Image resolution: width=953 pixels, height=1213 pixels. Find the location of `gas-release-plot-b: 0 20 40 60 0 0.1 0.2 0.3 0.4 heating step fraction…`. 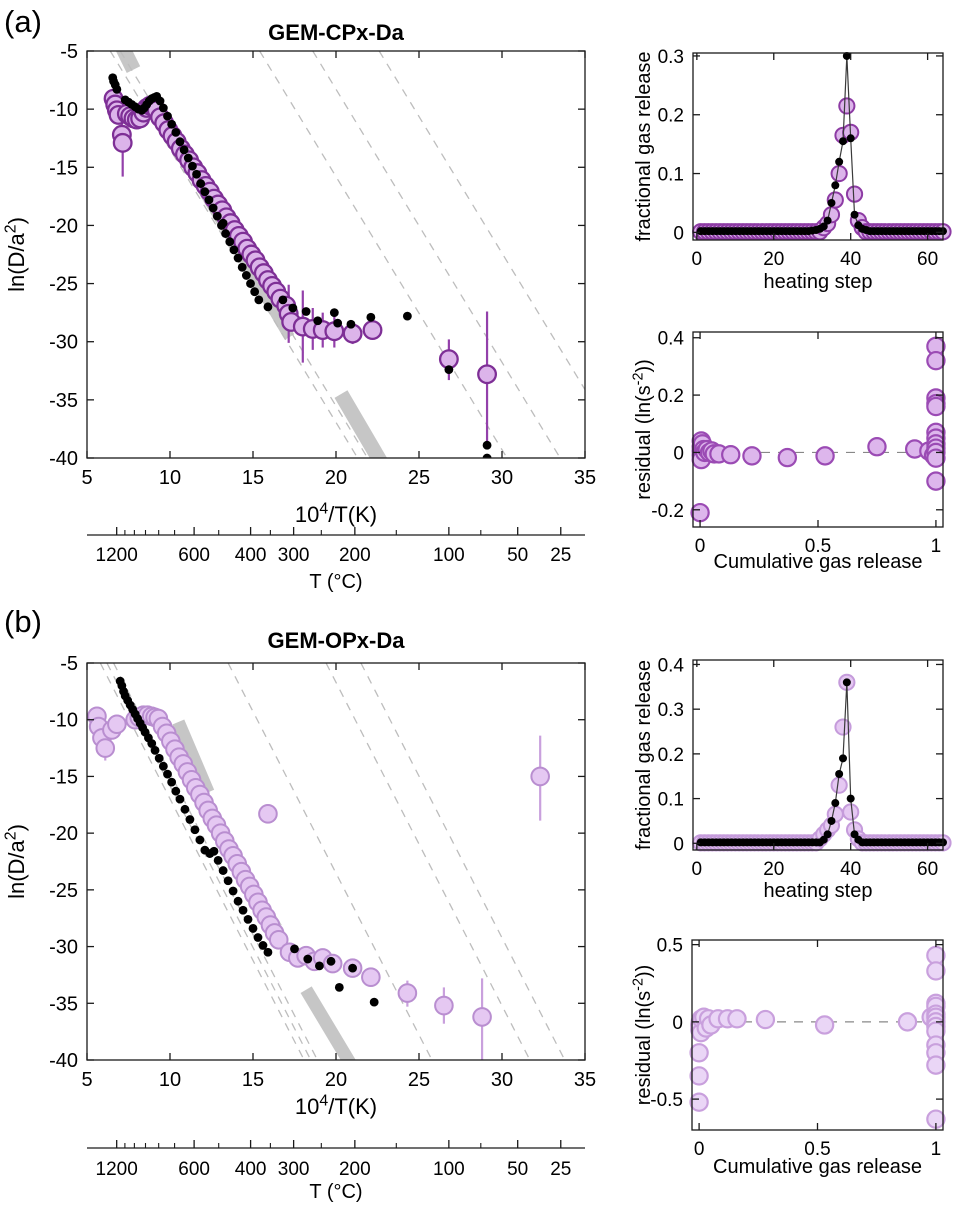

gas-release-plot-b: 0 20 40 60 0 0.1 0.2 0.3 0.4 heating step fraction… is located at coordinates (792, 778).